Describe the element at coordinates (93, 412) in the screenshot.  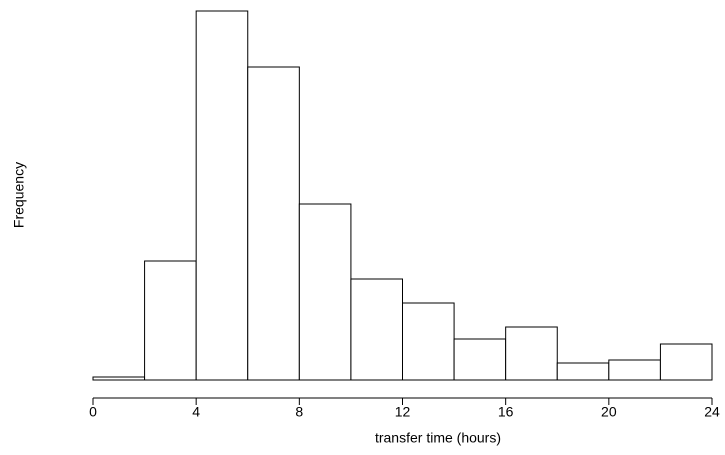
I see `x-tick-label: 0` at that location.